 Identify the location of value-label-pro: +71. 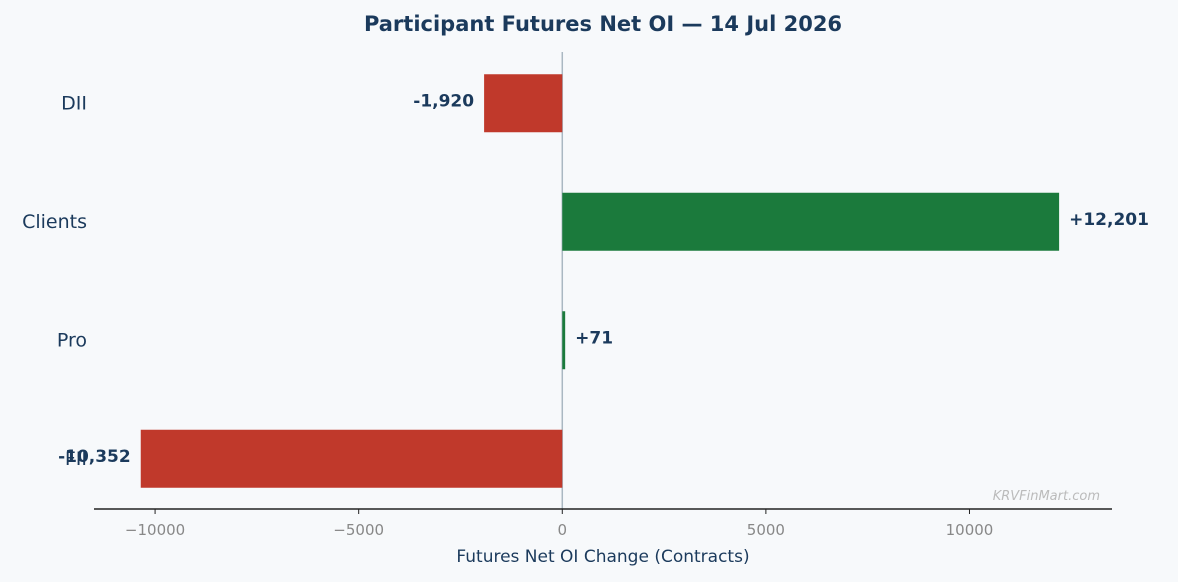
(594, 338).